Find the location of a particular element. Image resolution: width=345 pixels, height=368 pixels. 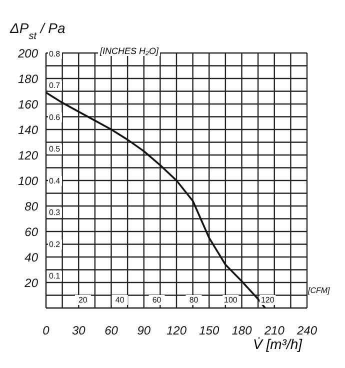

x2-tick-label: 100 is located at coordinates (231, 300).